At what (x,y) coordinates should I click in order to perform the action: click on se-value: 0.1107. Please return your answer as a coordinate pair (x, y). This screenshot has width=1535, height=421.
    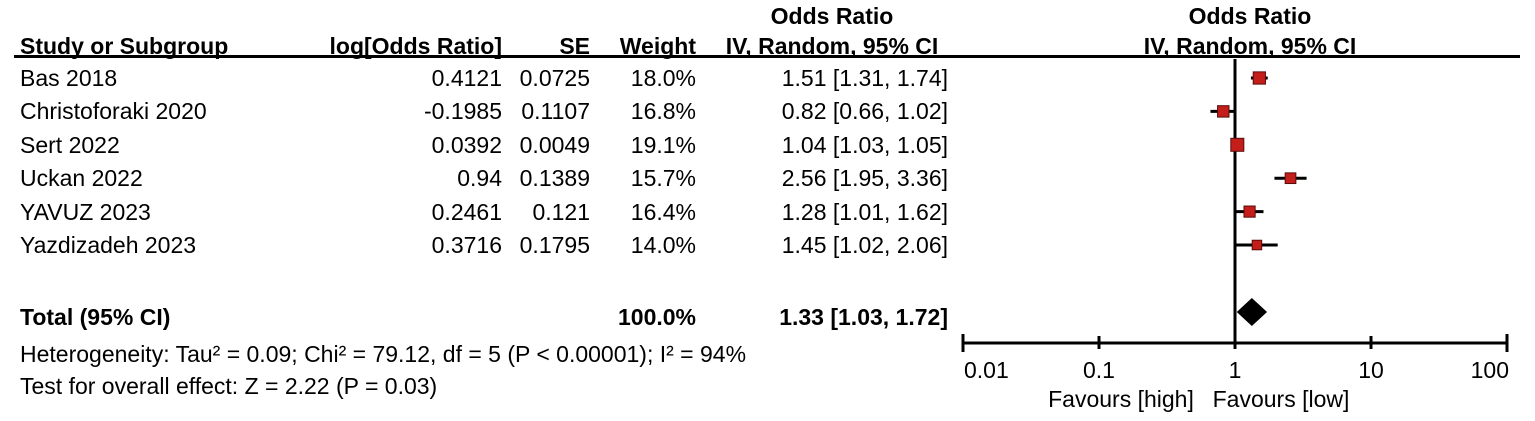
    Looking at the image, I should click on (555, 111).